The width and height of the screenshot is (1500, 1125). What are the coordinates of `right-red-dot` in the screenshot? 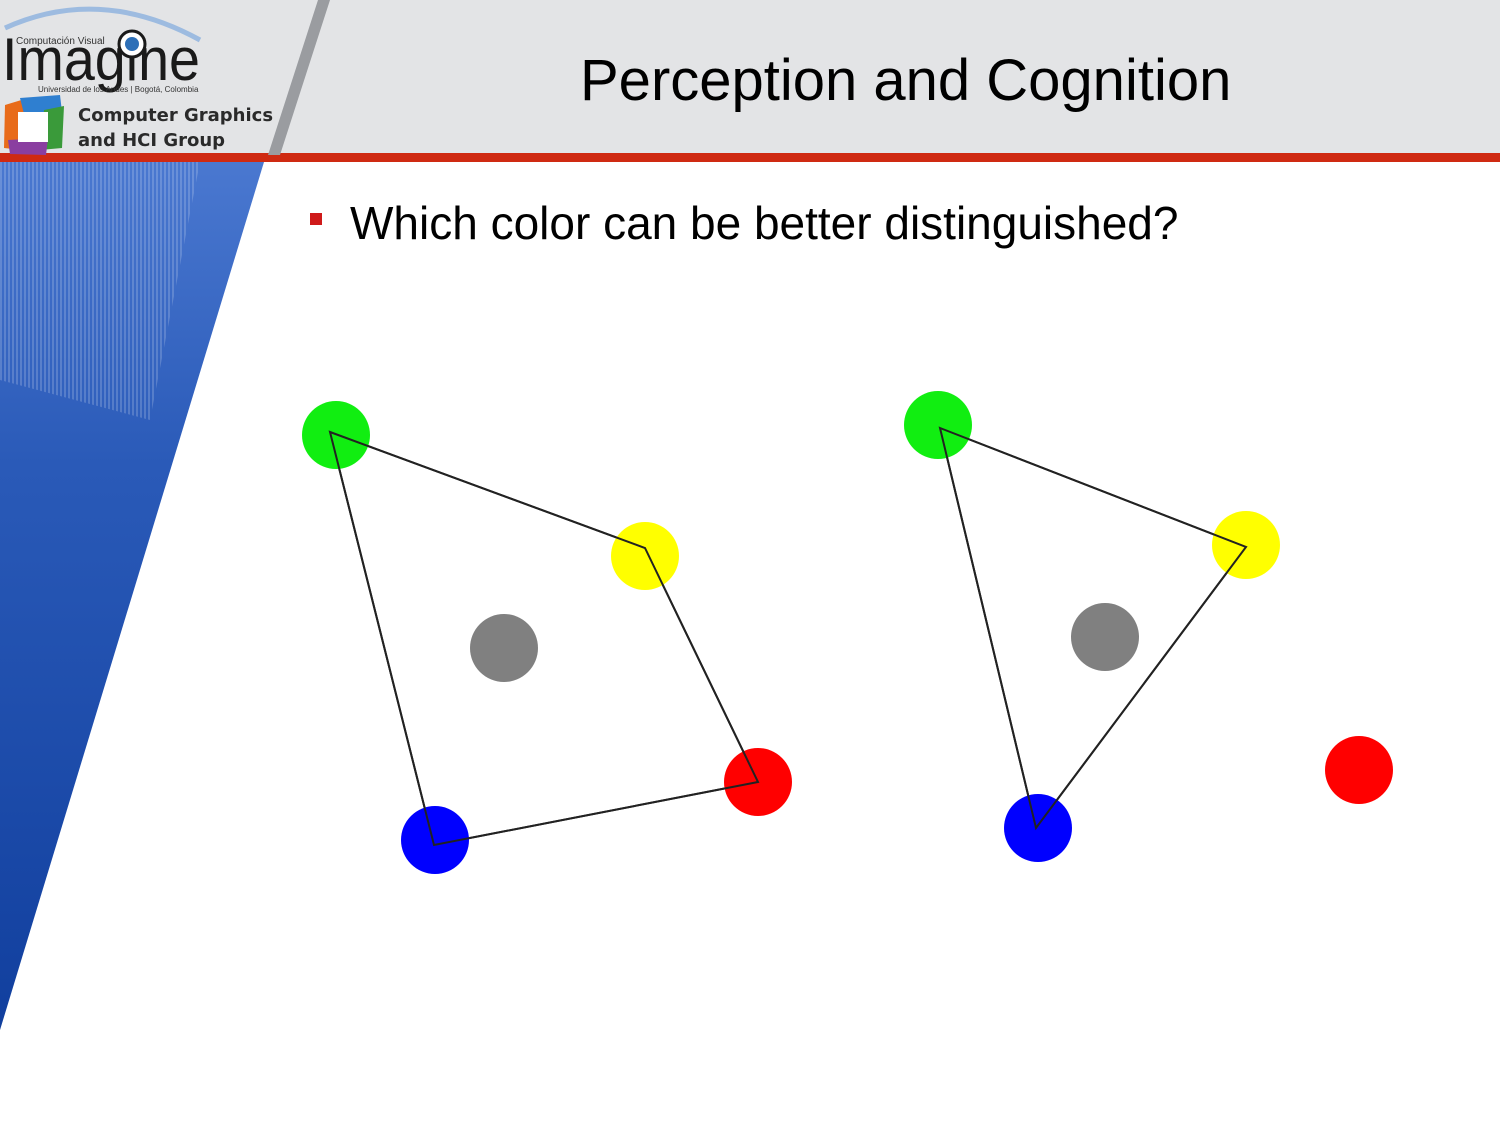 It's located at (1359, 770).